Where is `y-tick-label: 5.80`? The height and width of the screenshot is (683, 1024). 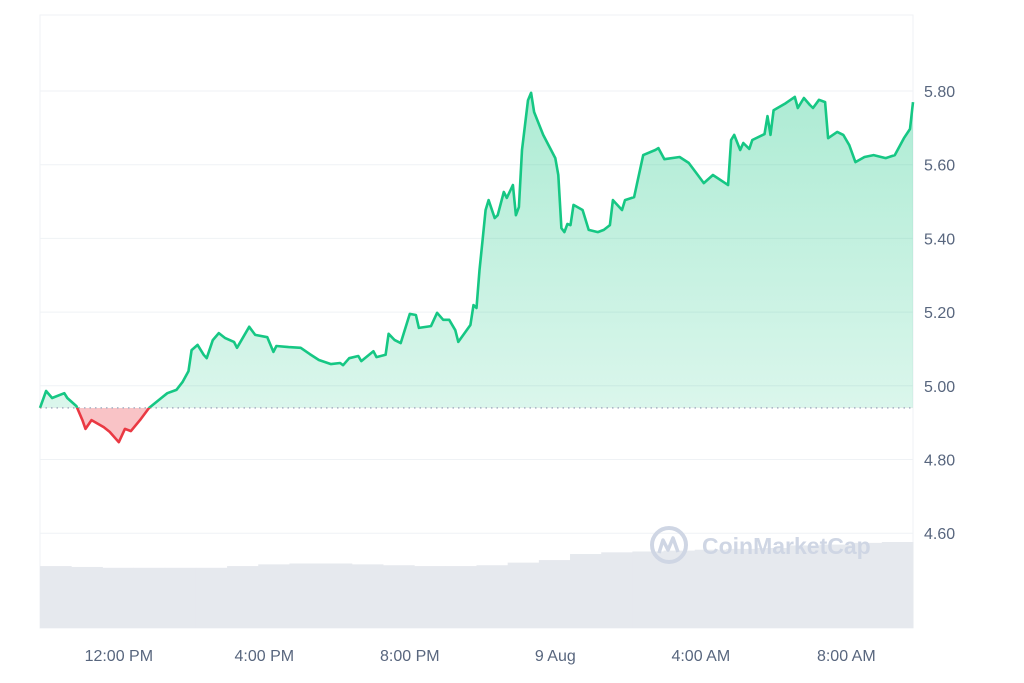
y-tick-label: 5.80 is located at coordinates (939, 92).